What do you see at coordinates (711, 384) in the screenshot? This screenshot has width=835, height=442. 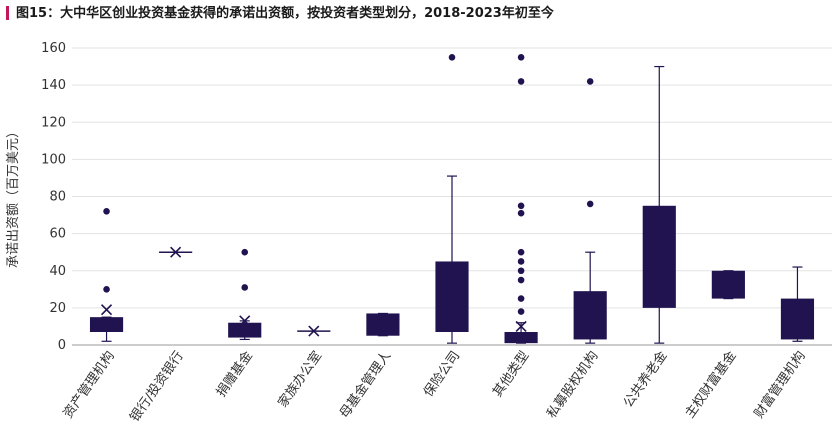 I see `category-label: 主权财富基金` at bounding box center [711, 384].